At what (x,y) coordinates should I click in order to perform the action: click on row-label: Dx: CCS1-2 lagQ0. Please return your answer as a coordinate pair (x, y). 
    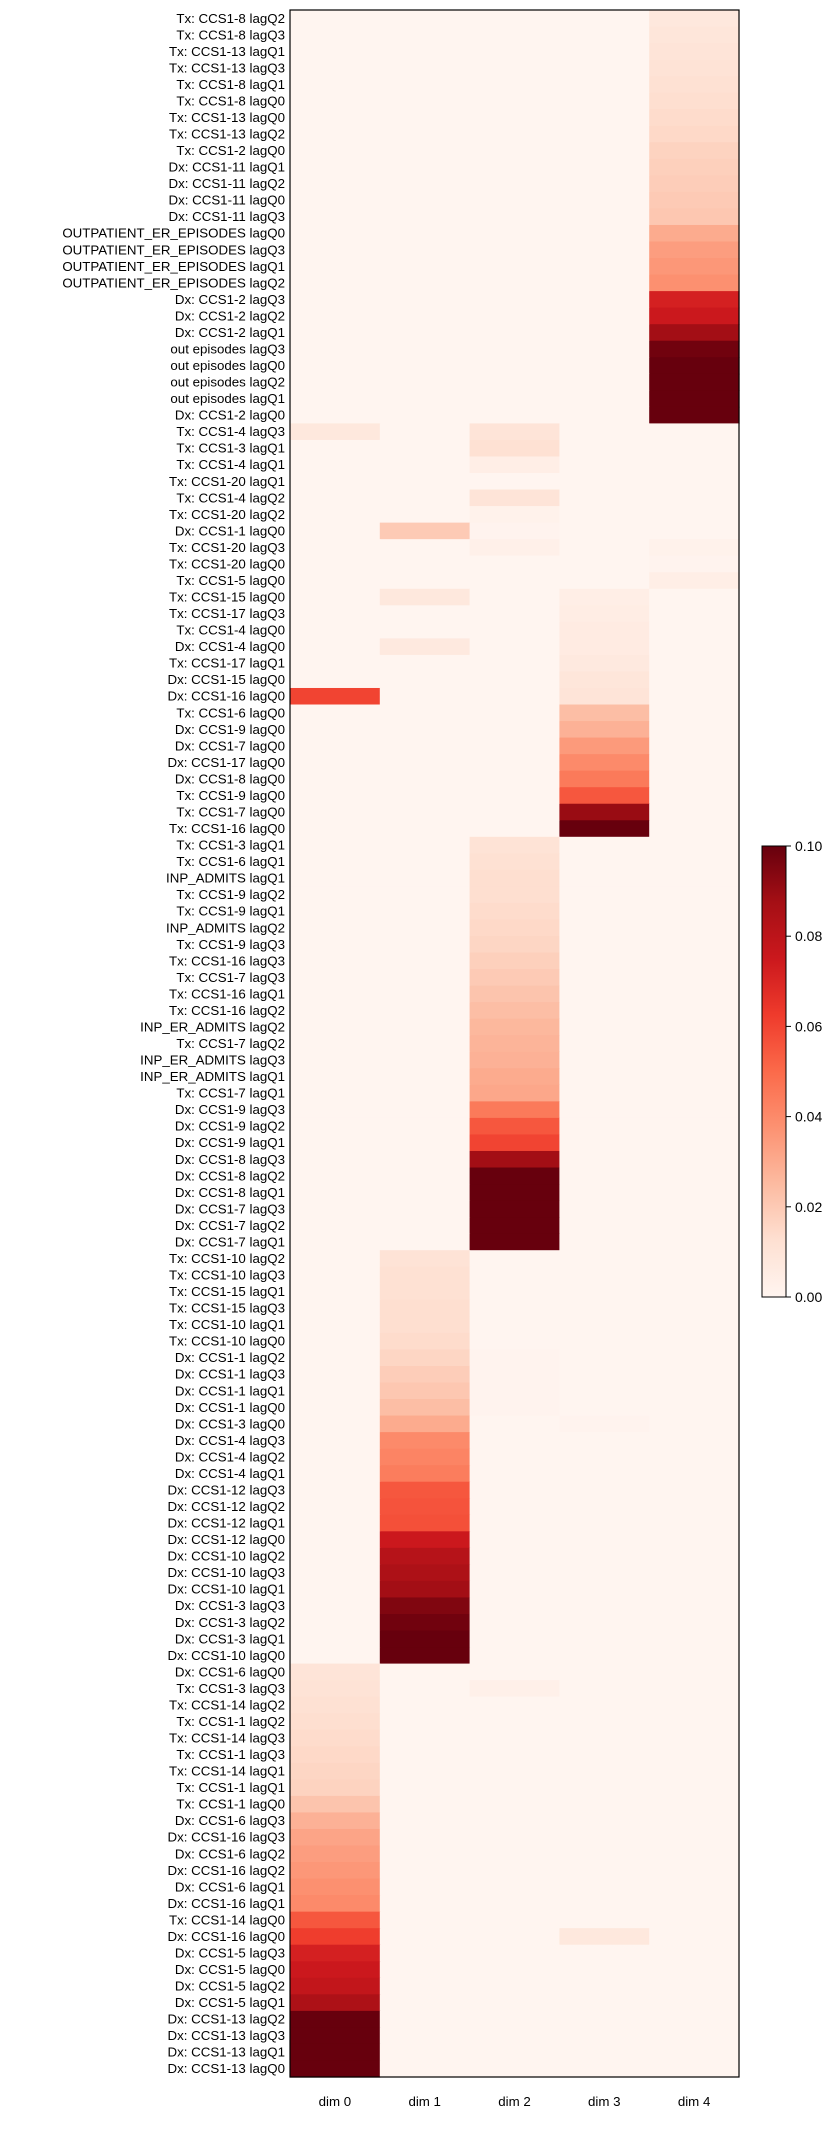
    Looking at the image, I should click on (230, 415).